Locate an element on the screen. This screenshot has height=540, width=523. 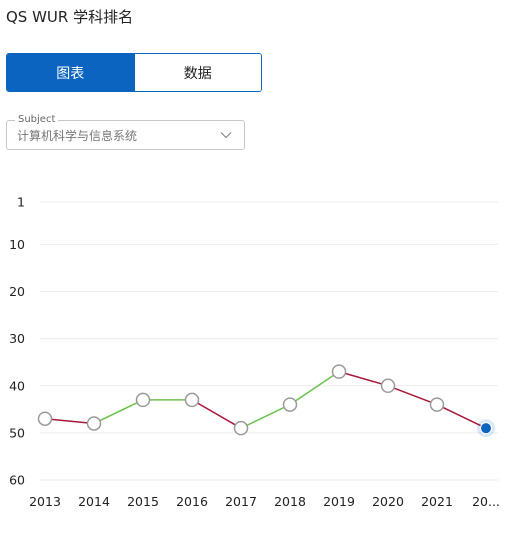
y-axis-labels: 1 10 20 30 40 50 60 is located at coordinates (17, 341).